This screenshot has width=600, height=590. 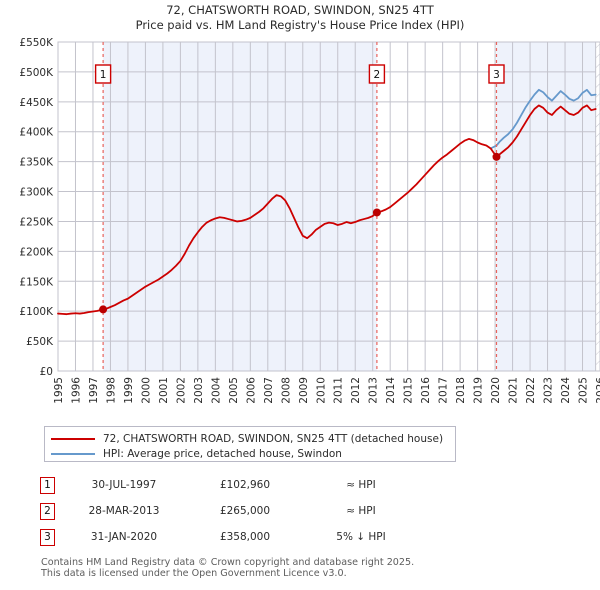 I want to click on svg-text: 2011, so click(x=339, y=390).